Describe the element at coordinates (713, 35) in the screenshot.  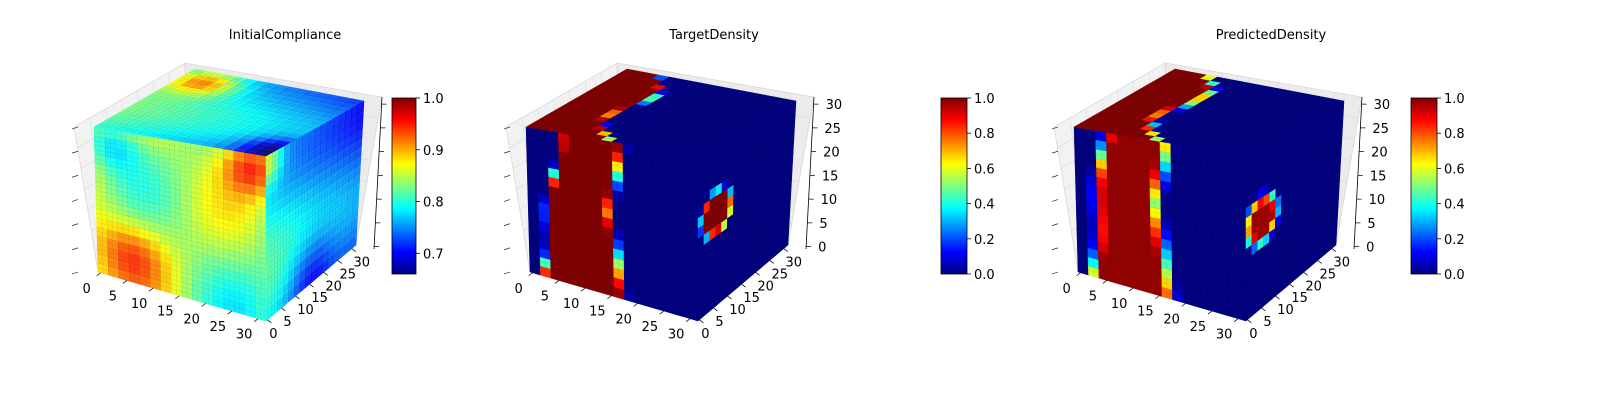
I see `panel-title: TargetDensity` at that location.